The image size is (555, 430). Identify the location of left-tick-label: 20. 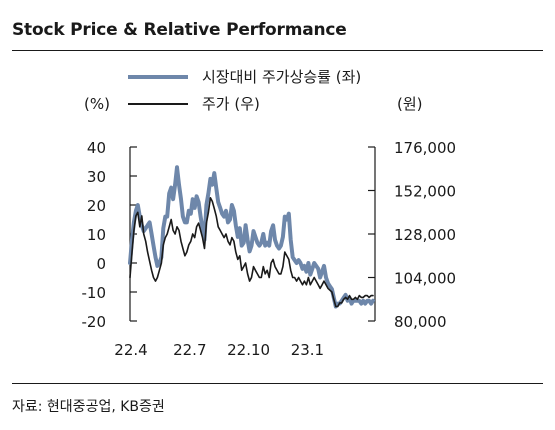
(96, 206).